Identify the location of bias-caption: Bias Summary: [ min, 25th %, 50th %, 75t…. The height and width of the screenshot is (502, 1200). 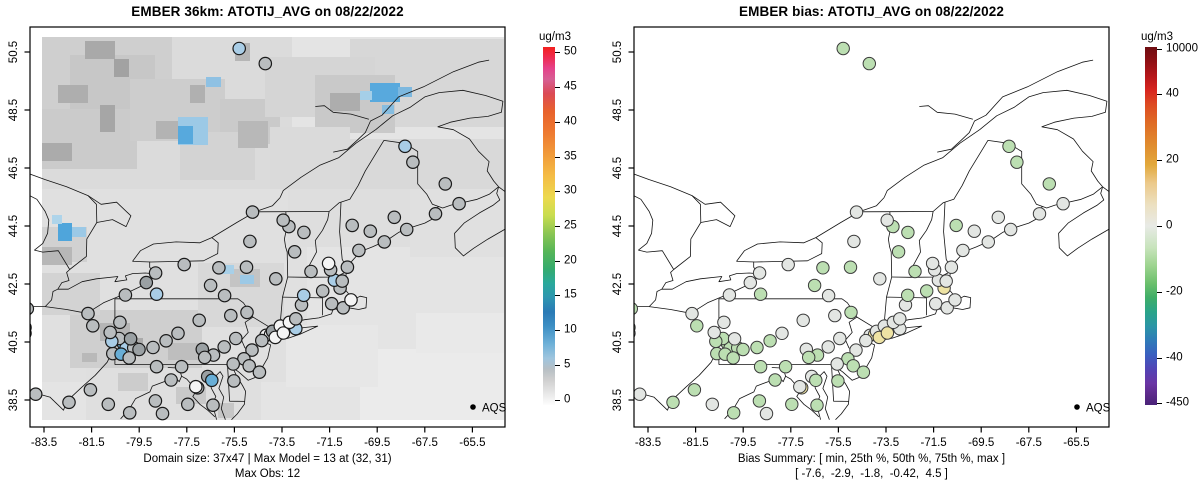
(871, 467).